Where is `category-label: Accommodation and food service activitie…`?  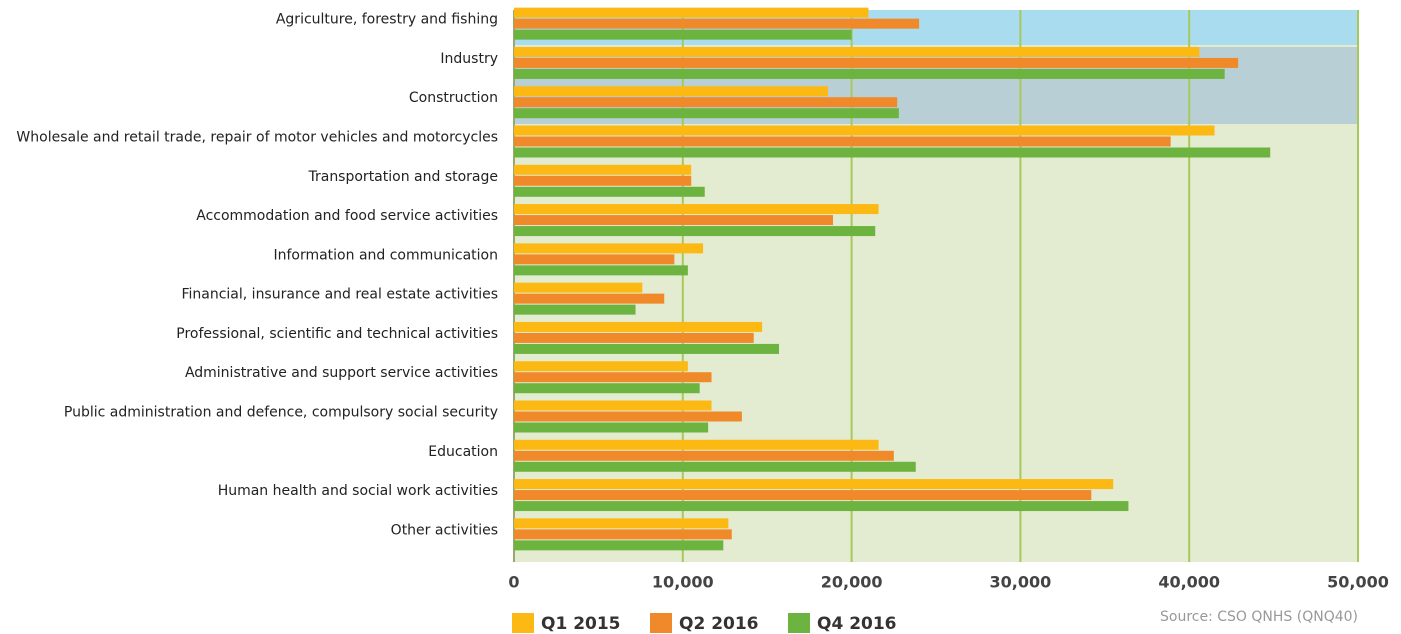
category-label: Accommodation and food service activitie… is located at coordinates (347, 216).